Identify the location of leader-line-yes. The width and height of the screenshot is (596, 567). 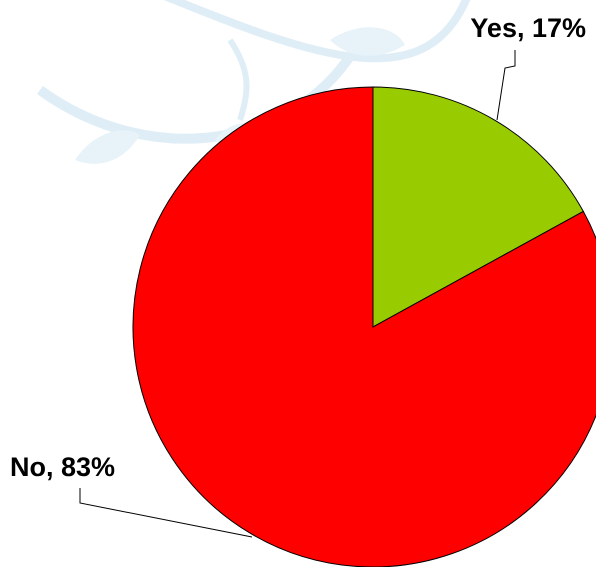
(506, 85).